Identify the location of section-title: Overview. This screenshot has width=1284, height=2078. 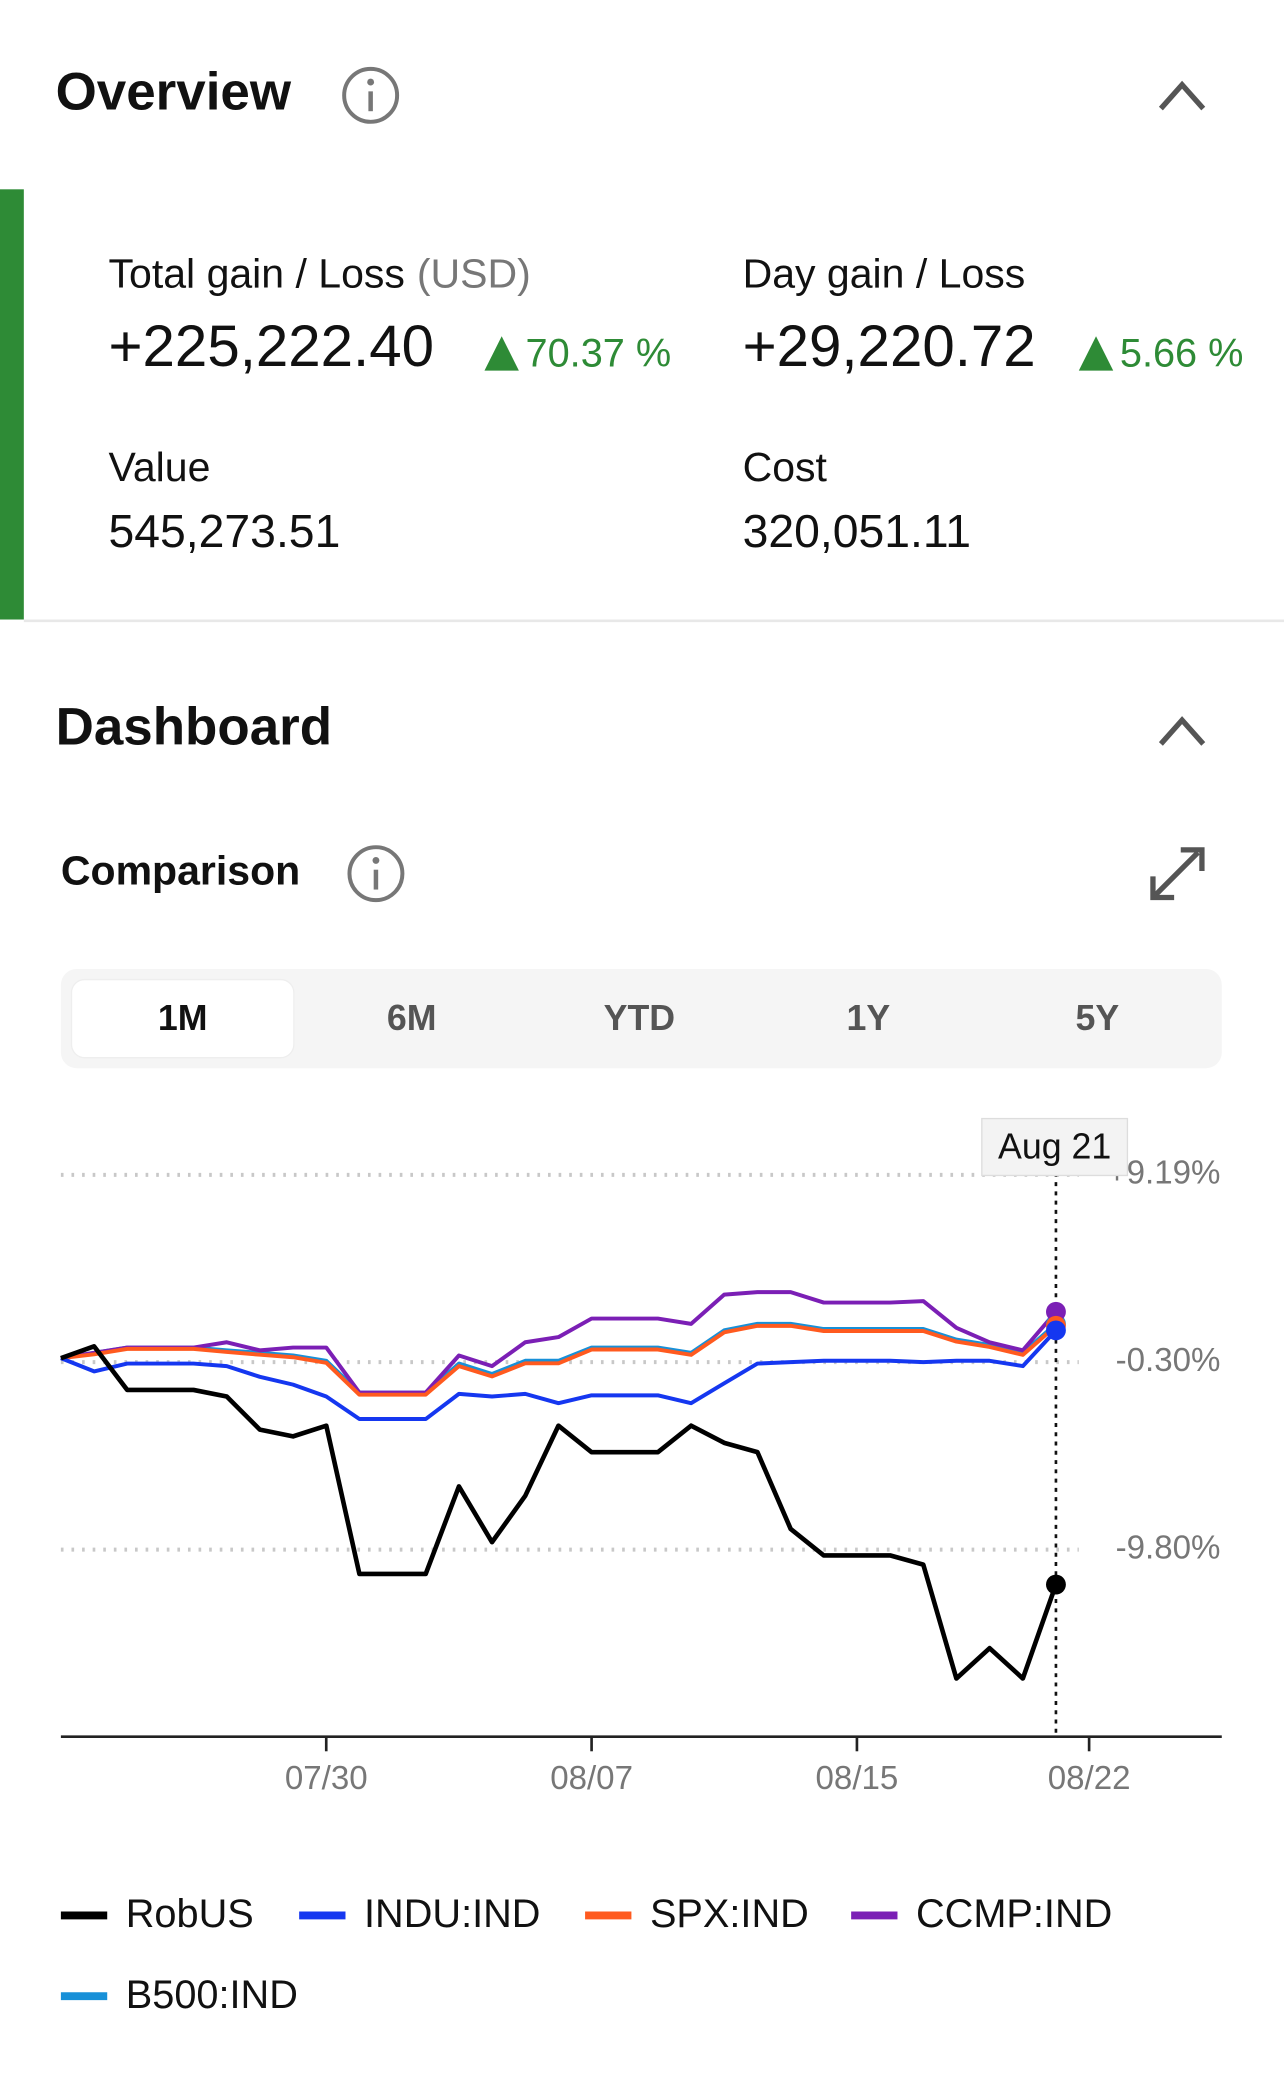
(174, 91).